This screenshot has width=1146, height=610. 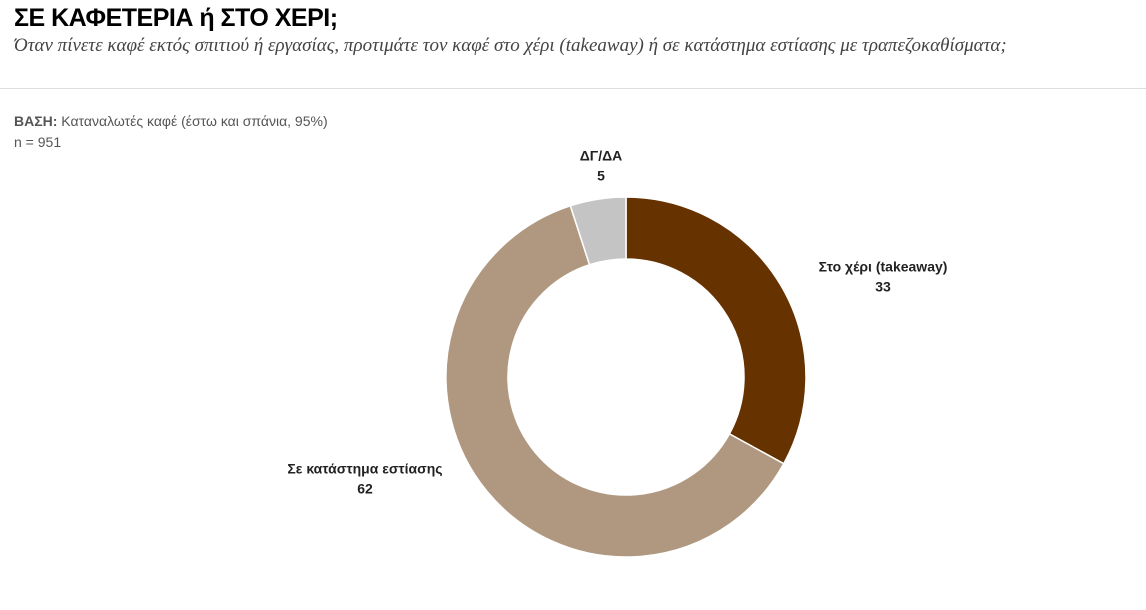 What do you see at coordinates (883, 287) in the screenshot?
I see `segment-value: 33` at bounding box center [883, 287].